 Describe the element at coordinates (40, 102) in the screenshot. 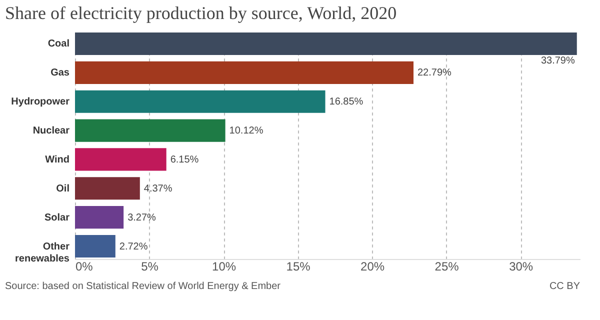

I see `y-tick-label: Hydropower` at that location.